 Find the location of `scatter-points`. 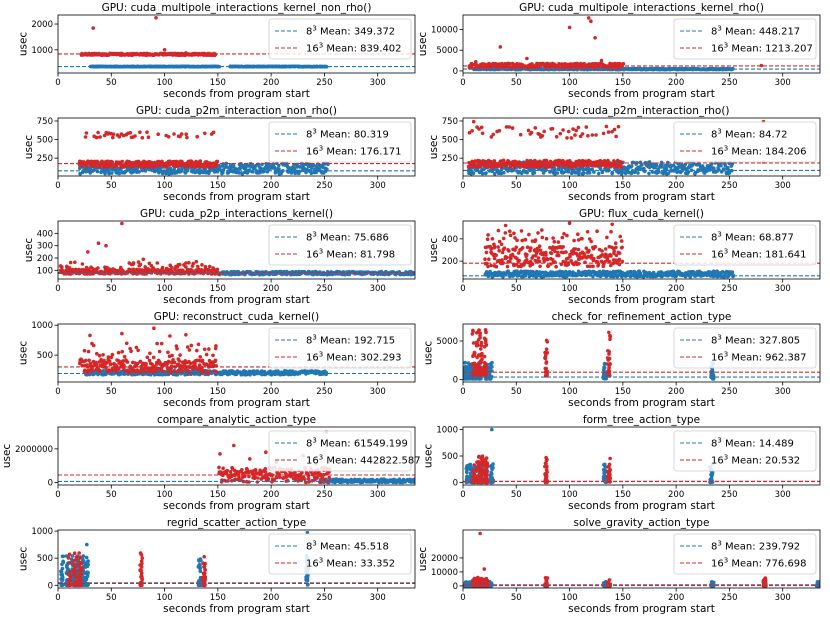

scatter-points is located at coordinates (203, 153).